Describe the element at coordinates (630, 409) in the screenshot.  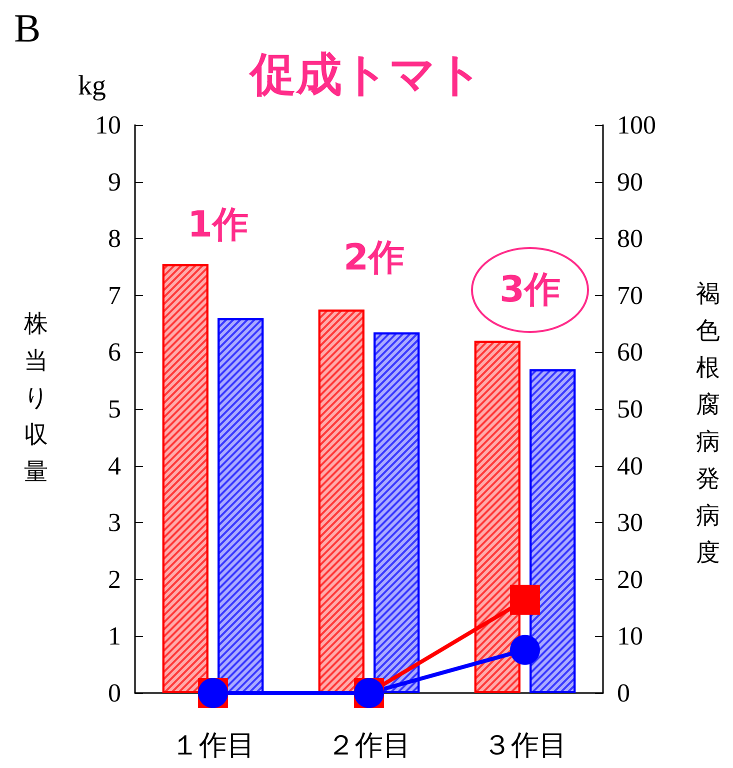
I see `y2-tick-label: 50` at that location.